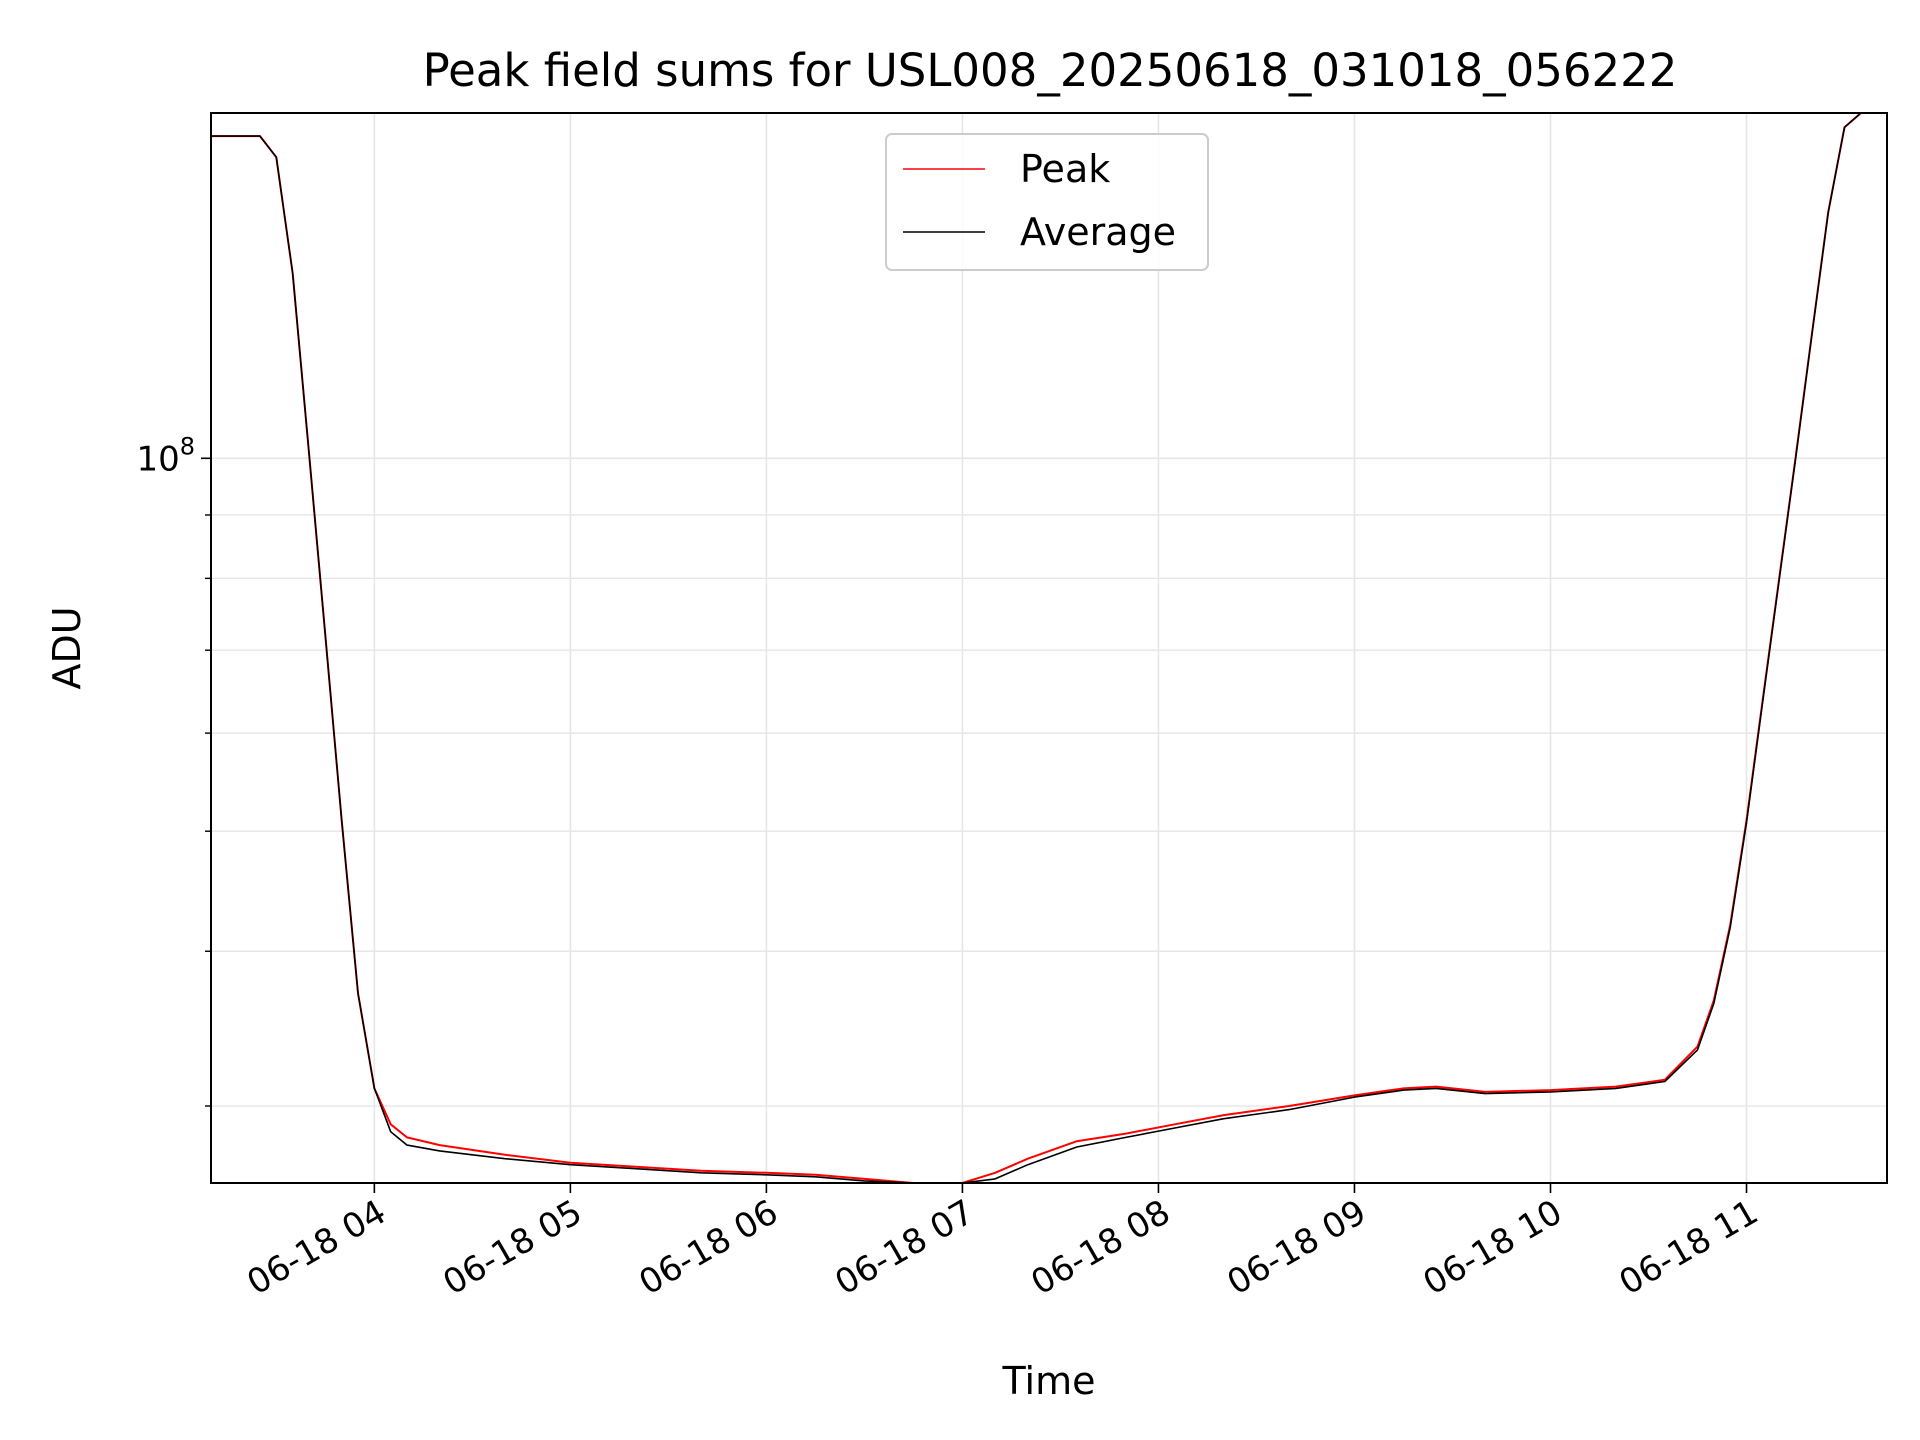 This screenshot has height=1440, width=1920. Describe the element at coordinates (1098, 232) in the screenshot. I see `legend-label-average: Average` at that location.